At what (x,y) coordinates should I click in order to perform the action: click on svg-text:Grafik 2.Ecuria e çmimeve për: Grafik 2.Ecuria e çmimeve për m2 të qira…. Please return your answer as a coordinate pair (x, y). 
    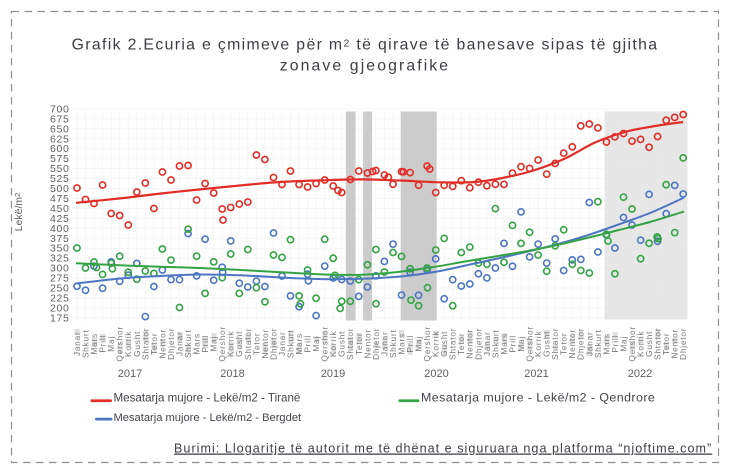
    Looking at the image, I should click on (365, 45).